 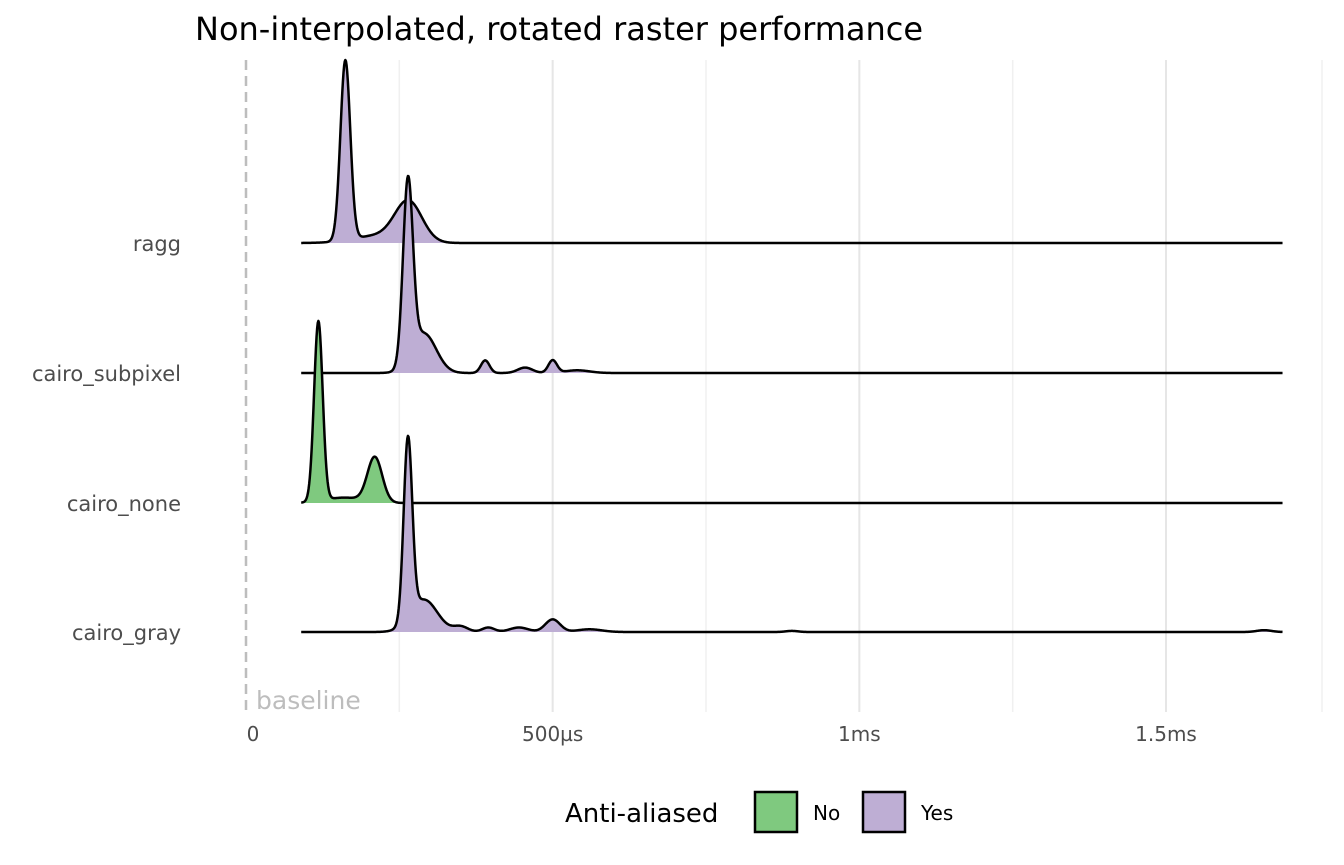 What do you see at coordinates (884, 812) in the screenshot?
I see `legend-swatch-yes` at bounding box center [884, 812].